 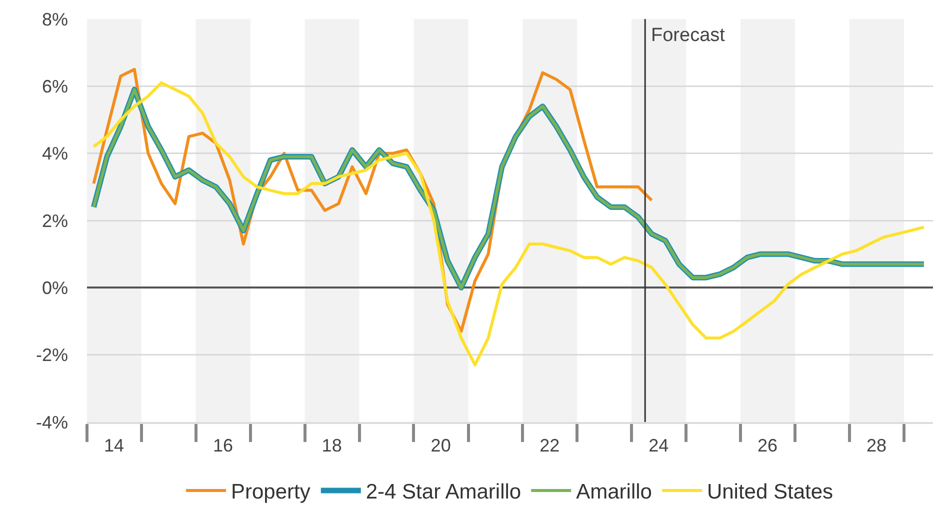 I want to click on ref-line-label: Forecast, so click(x=688, y=35).